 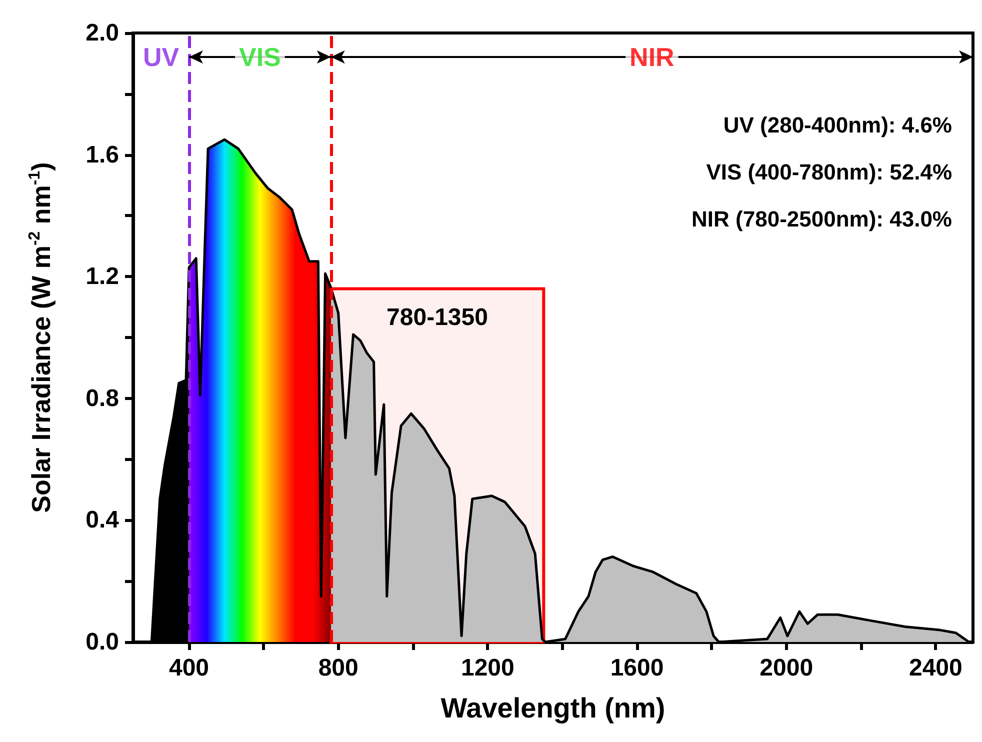 What do you see at coordinates (161, 57) in the screenshot?
I see `annotation: UV` at bounding box center [161, 57].